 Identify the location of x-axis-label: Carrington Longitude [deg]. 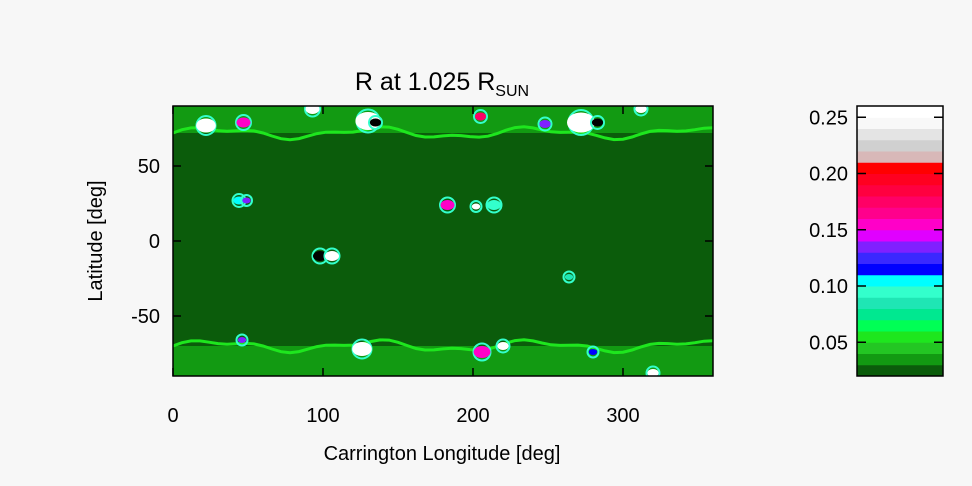
(442, 454).